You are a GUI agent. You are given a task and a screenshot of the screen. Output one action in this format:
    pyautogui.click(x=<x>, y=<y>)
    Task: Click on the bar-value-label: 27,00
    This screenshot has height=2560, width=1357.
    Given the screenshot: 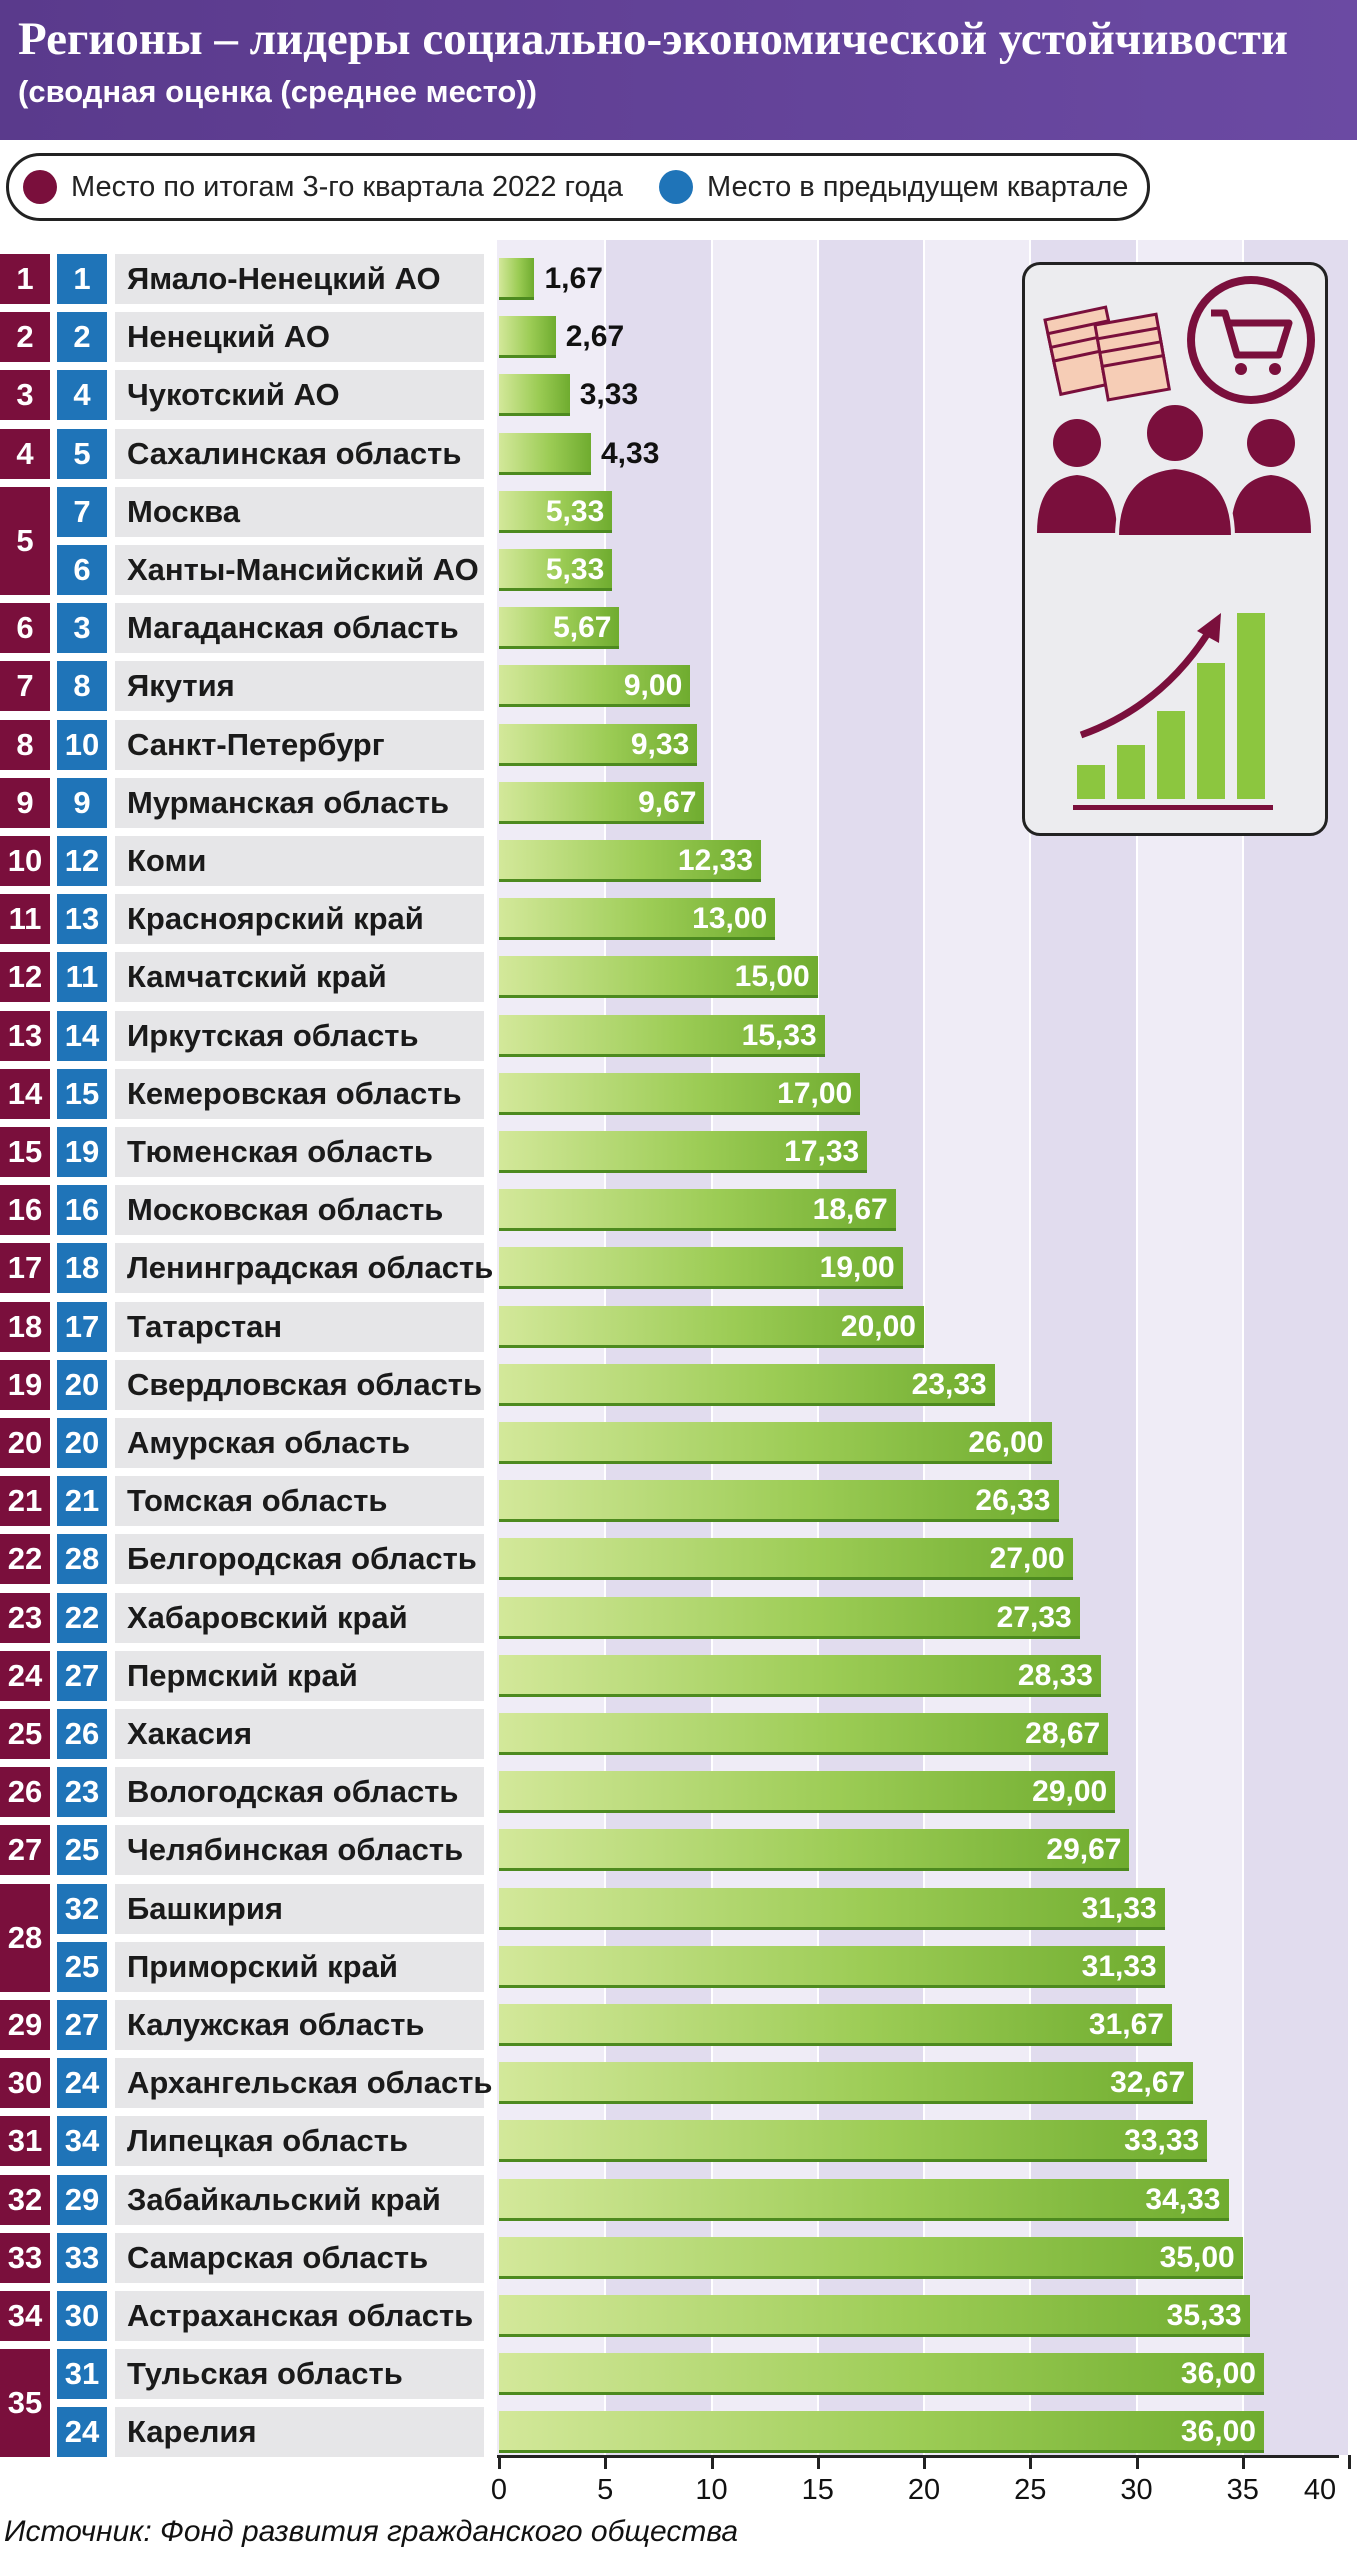 What is the action you would take?
    pyautogui.click(x=1027, y=1559)
    